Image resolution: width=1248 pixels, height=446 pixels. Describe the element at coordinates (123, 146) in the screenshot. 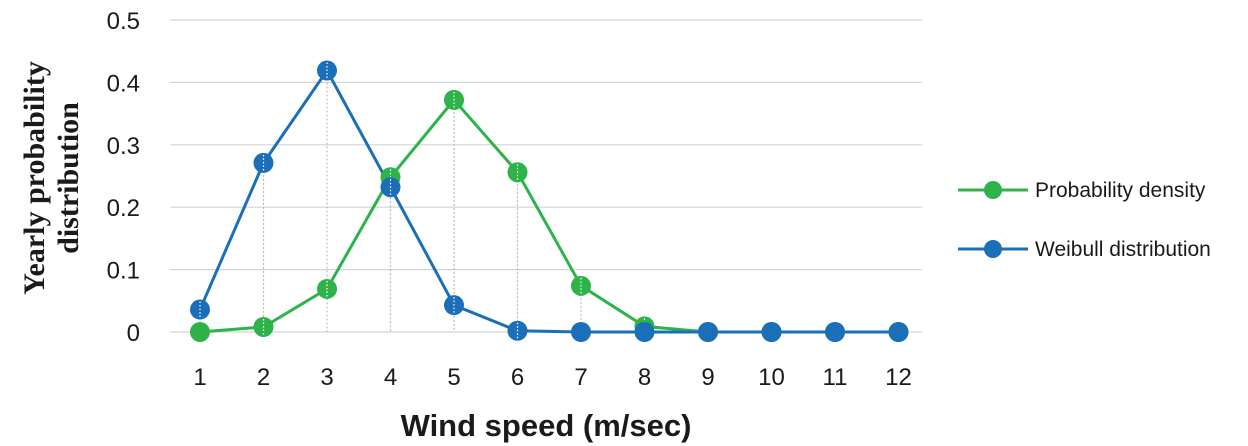

I see `y-tick-label: 0.3` at that location.